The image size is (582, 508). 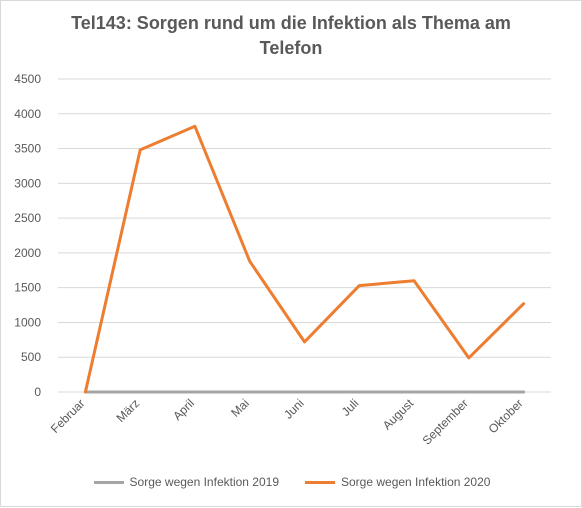 What do you see at coordinates (398, 414) in the screenshot?
I see `x-tick-label: August` at bounding box center [398, 414].